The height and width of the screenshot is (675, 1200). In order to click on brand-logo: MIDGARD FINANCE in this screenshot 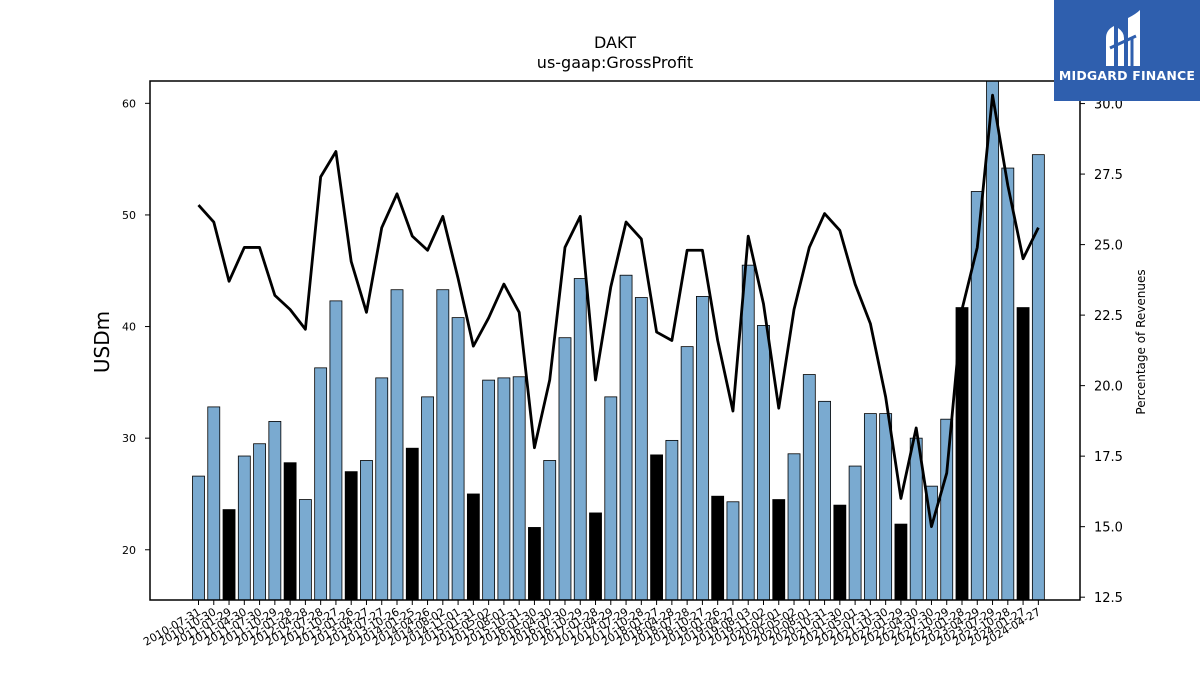, I will do `click(1127, 50)`.